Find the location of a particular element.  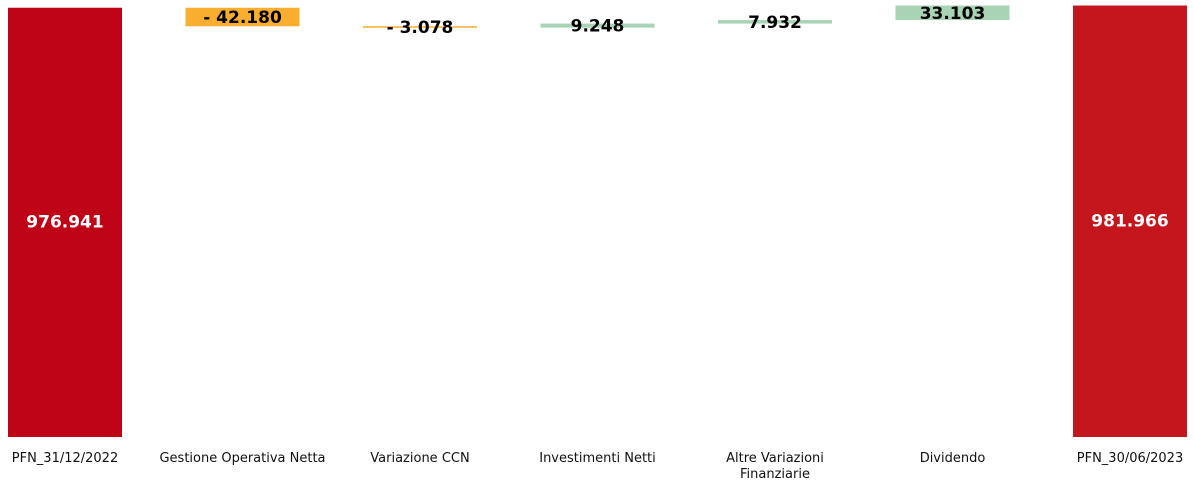

x-tick-label: Variazione CCN is located at coordinates (420, 458).